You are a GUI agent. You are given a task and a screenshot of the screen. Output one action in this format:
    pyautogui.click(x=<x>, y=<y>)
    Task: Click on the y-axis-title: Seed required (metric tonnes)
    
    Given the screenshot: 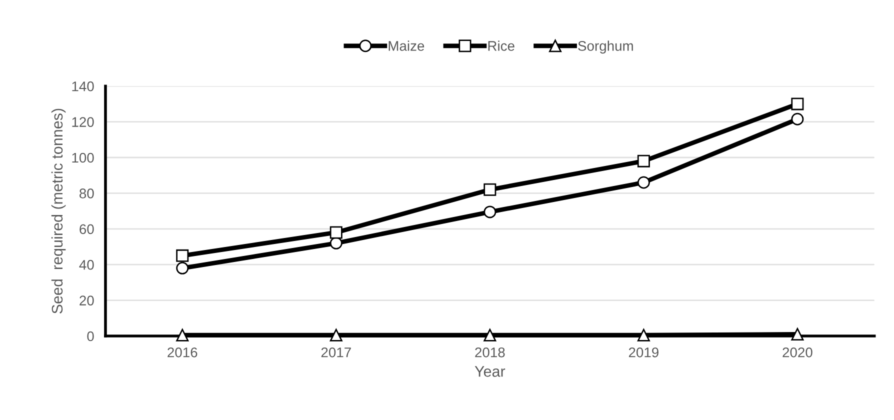 What is the action you would take?
    pyautogui.click(x=58, y=211)
    